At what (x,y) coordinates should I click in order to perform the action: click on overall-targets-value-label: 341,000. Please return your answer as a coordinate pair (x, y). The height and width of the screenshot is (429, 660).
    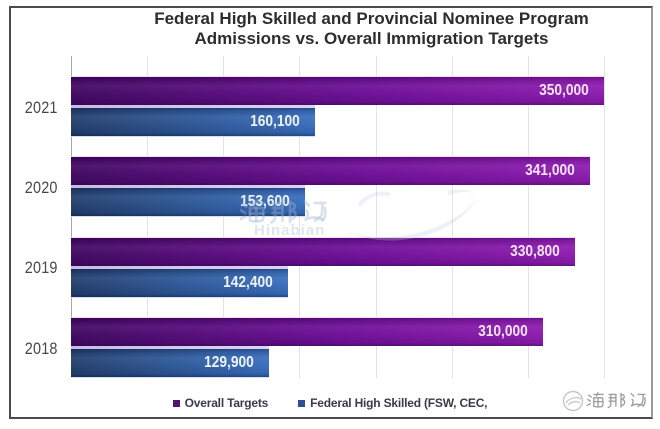
    Looking at the image, I should click on (550, 171).